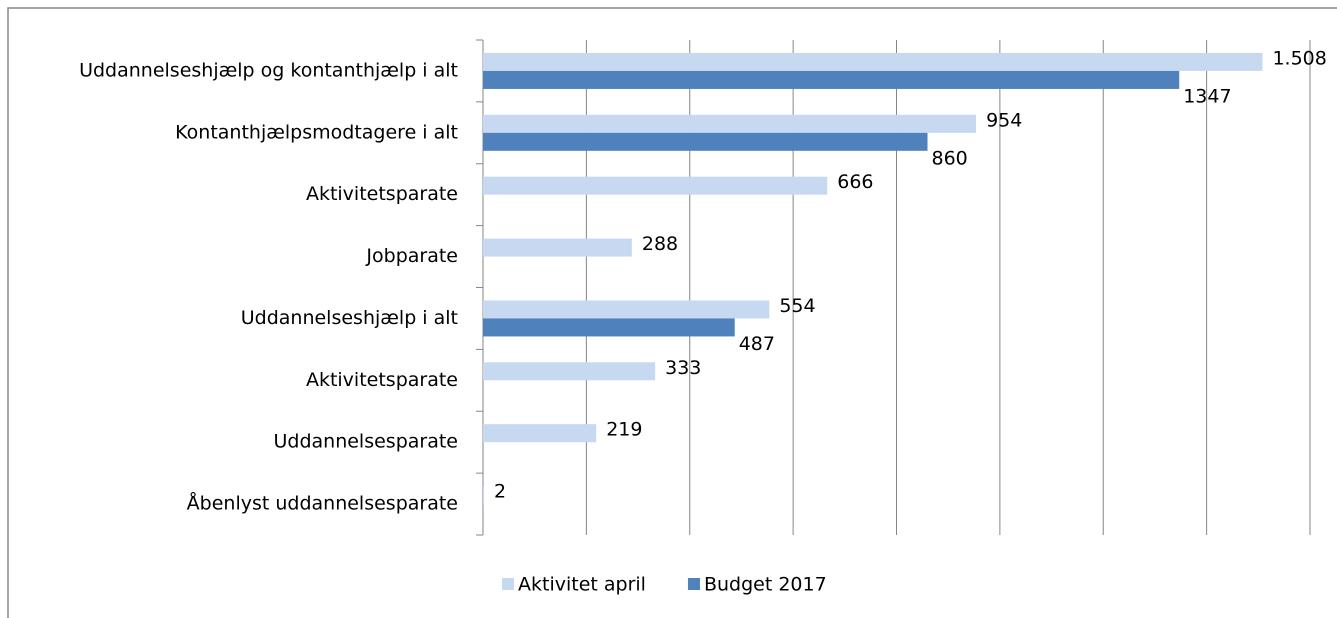 The height and width of the screenshot is (618, 1337). Describe the element at coordinates (1207, 96) in the screenshot. I see `data-label: 1347` at that location.